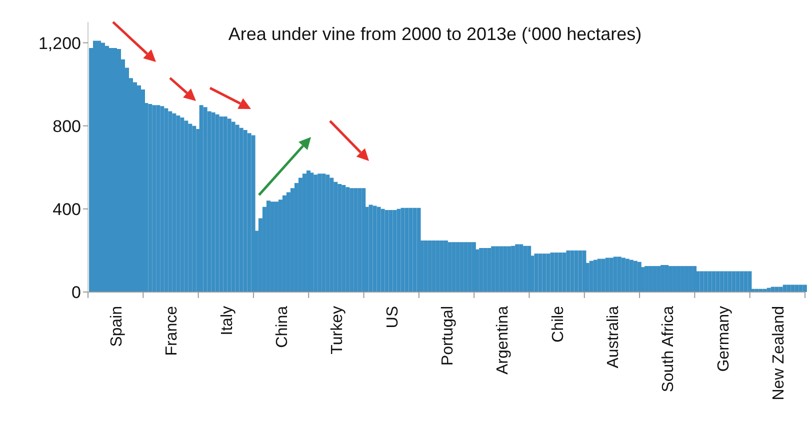 The height and width of the screenshot is (437, 807). What do you see at coordinates (779, 353) in the screenshot?
I see `x-tick-label: New Zealand` at bounding box center [779, 353].